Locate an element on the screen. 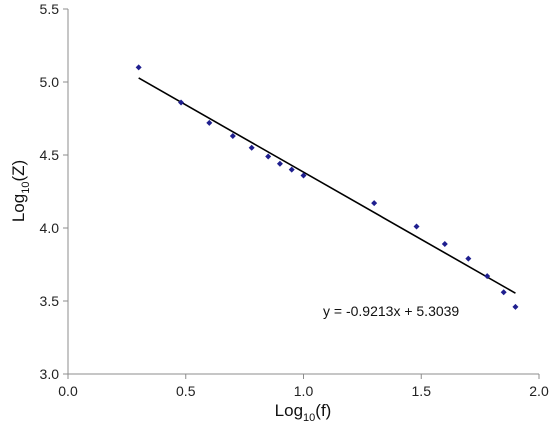  y-tick-label: 5.0 is located at coordinates (50, 82).